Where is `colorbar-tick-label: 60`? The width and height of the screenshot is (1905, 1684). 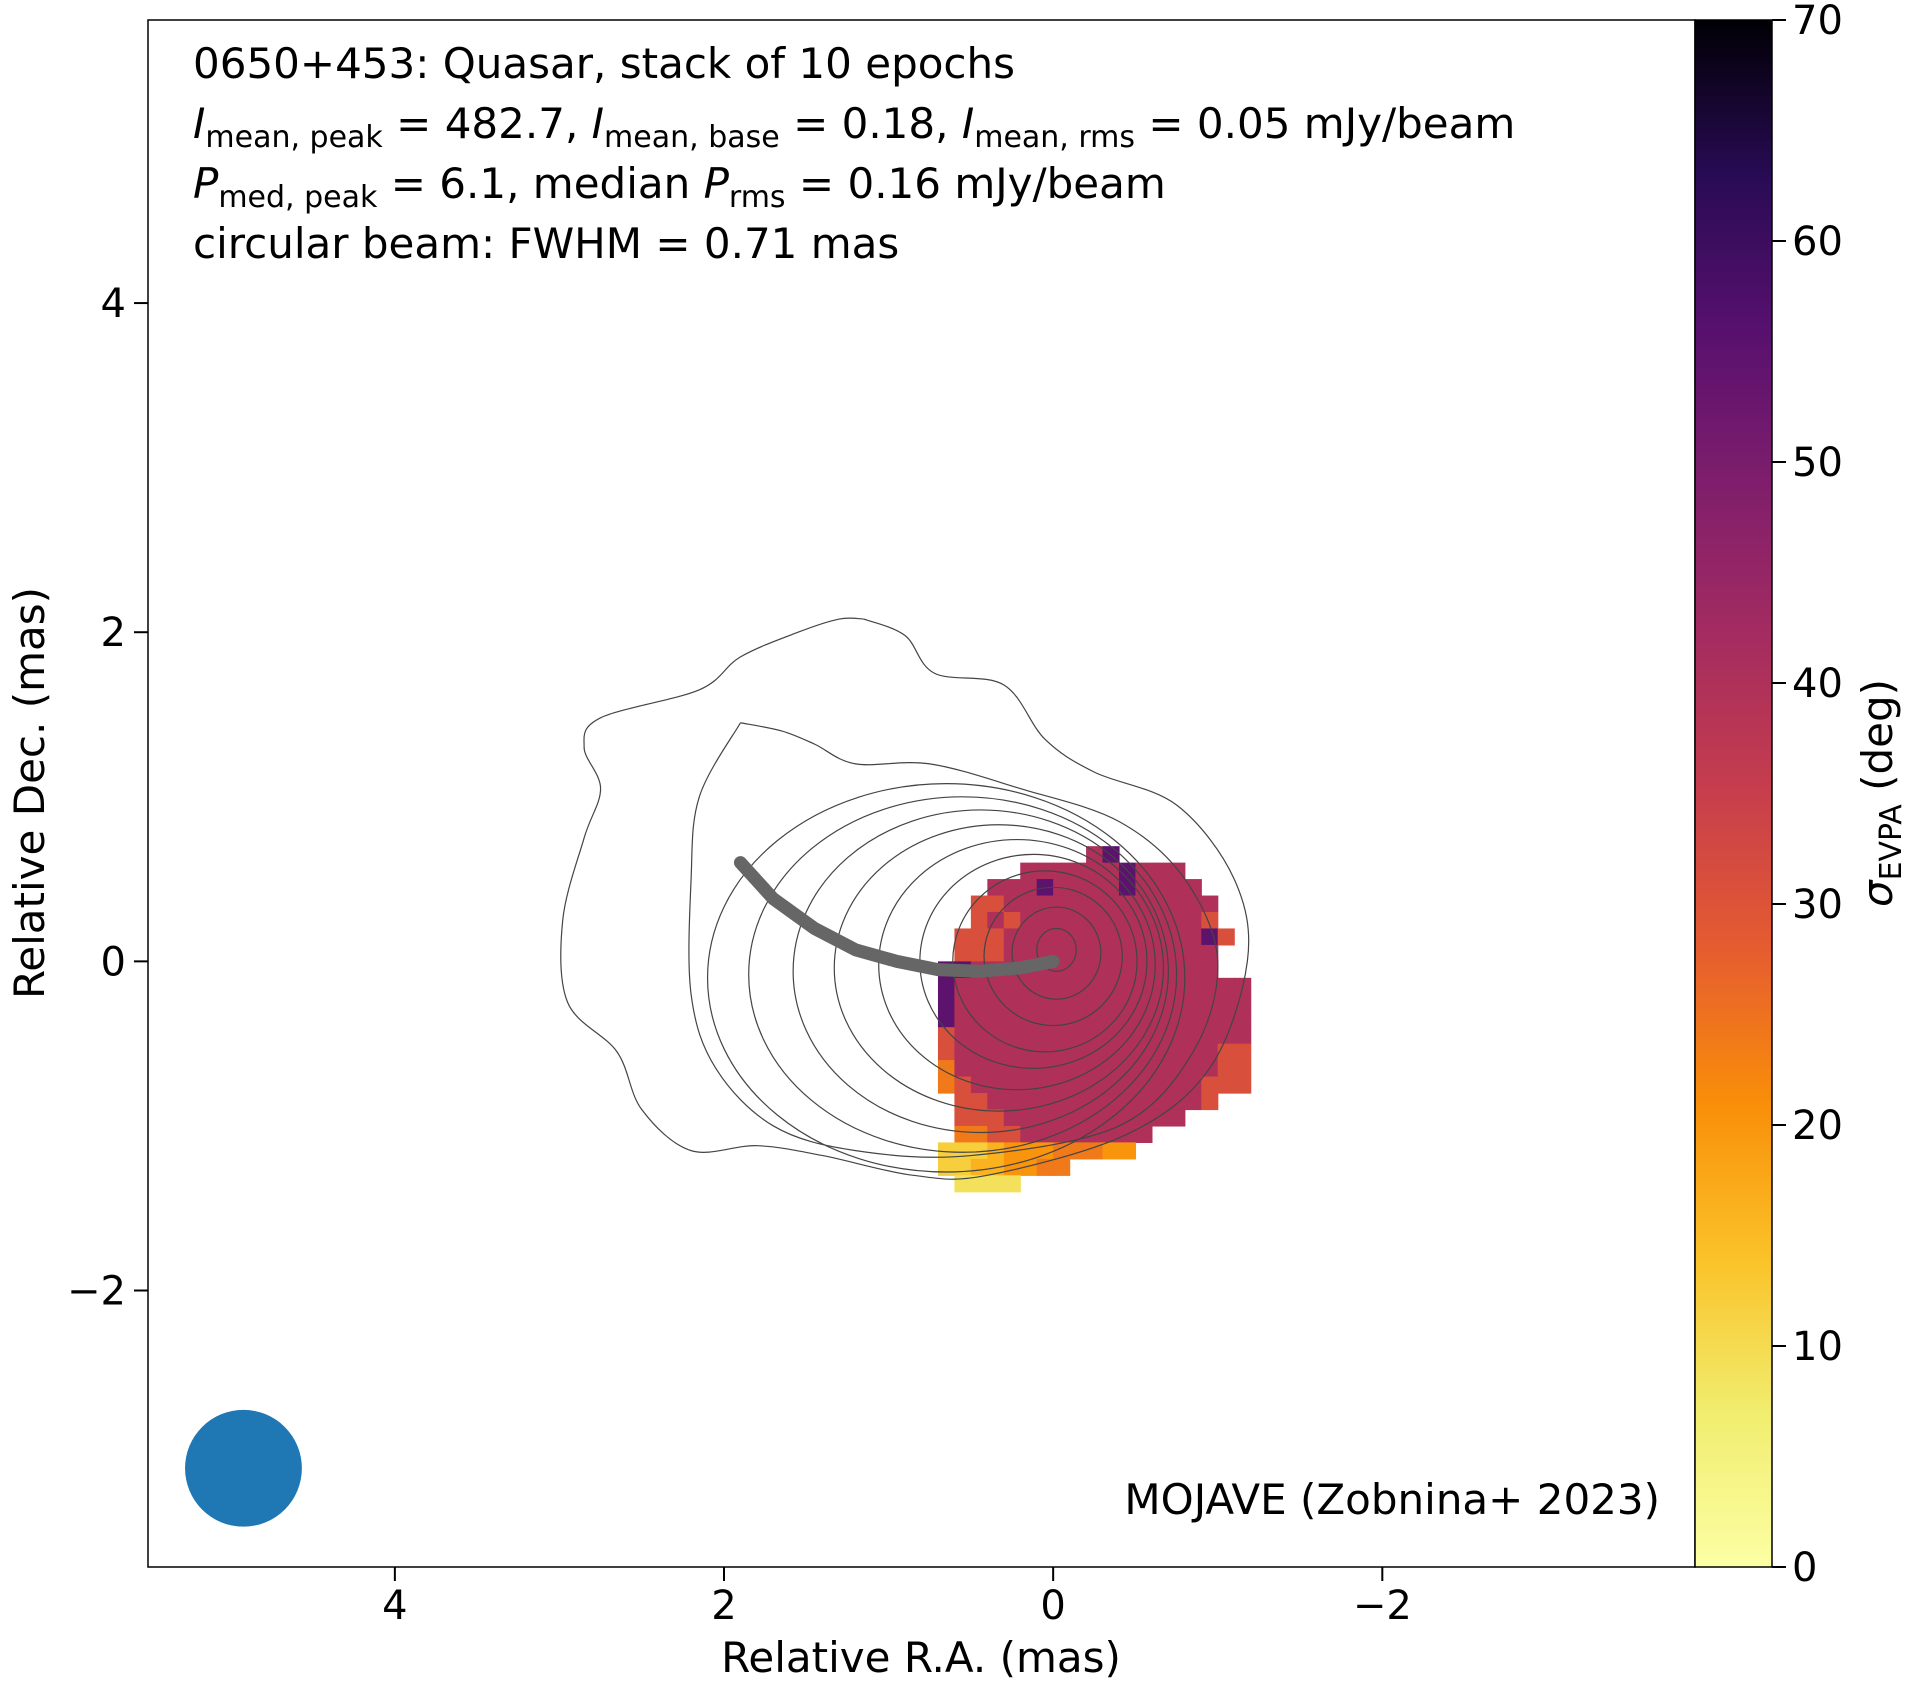 colorbar-tick-label: 60 is located at coordinates (1817, 242).